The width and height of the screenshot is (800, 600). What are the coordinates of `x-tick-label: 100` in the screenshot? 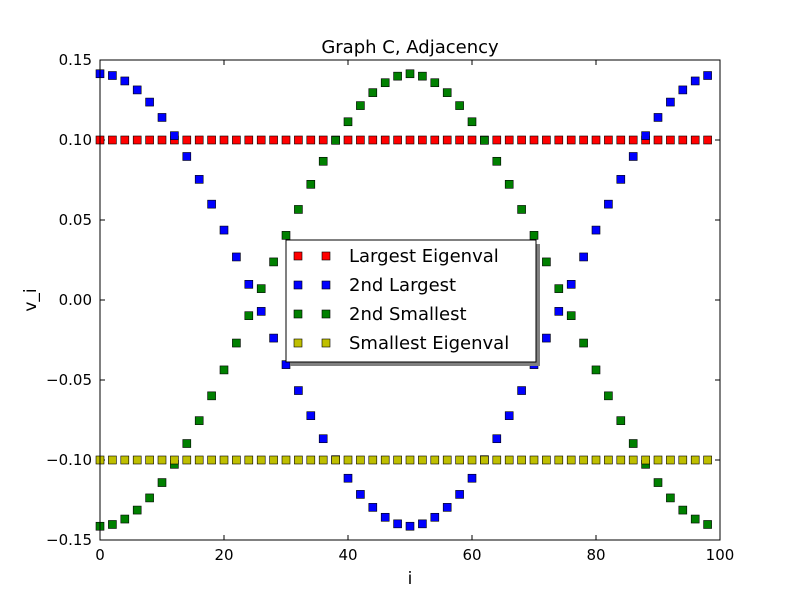 It's located at (720, 555).